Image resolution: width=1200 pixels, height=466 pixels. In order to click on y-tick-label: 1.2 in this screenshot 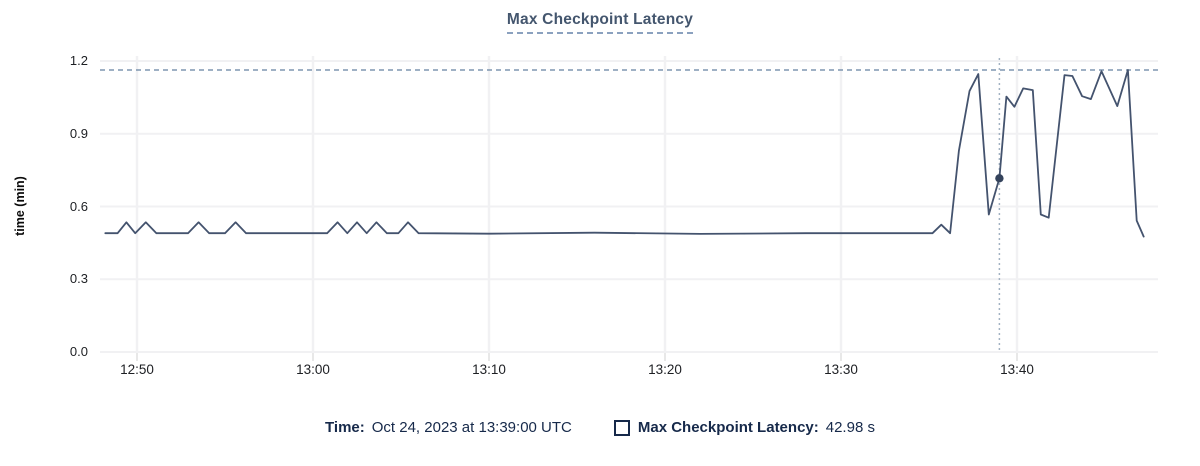, I will do `click(78, 60)`.